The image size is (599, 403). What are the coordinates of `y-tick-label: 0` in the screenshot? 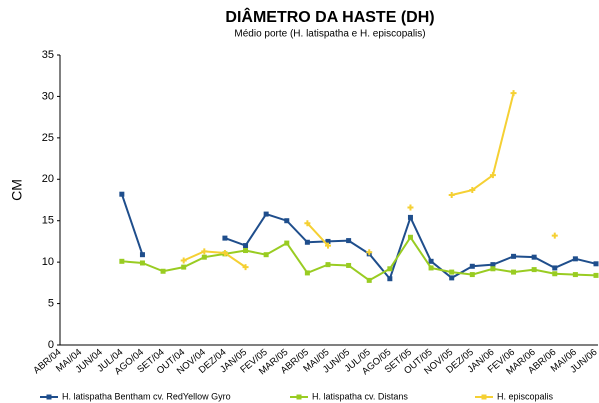 It's located at (51, 345).